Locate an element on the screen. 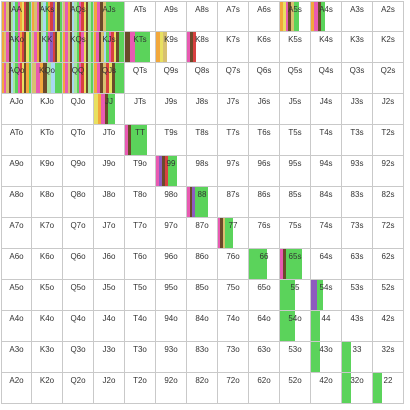 Image resolution: width=410 pixels, height=410 pixels. hand-cell-84o: 84o is located at coordinates (202, 326).